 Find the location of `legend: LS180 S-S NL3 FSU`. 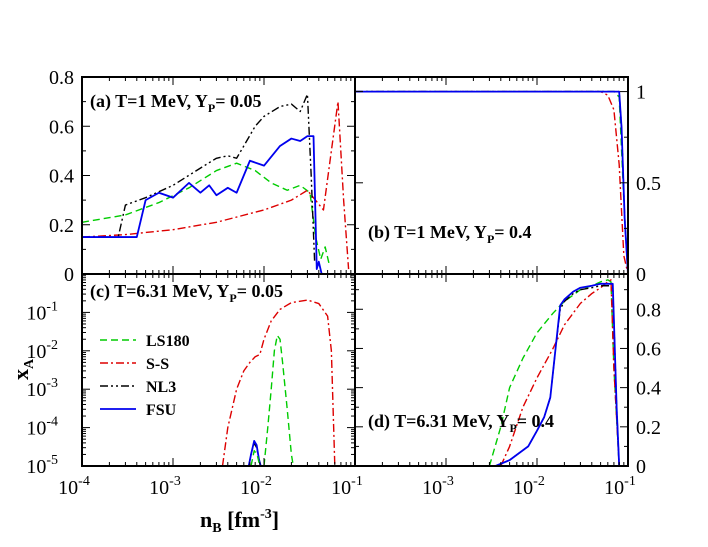

legend: LS180 S-S NL3 FSU is located at coordinates (145, 376).